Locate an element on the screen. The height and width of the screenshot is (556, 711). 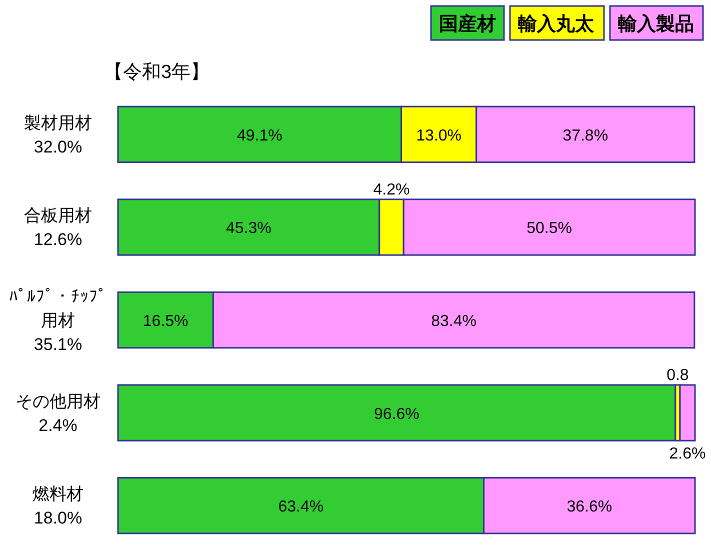
data-label: 4.2% is located at coordinates (391, 189).